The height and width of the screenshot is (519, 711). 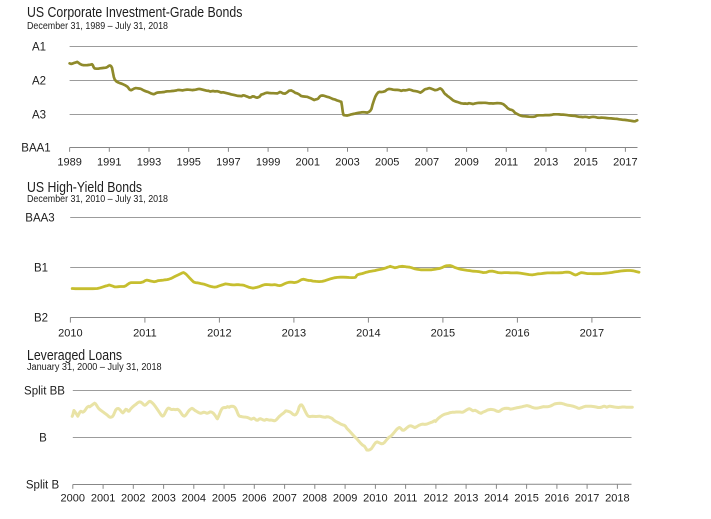 What do you see at coordinates (109, 163) in the screenshot?
I see `svg-text: 1991` at bounding box center [109, 163].